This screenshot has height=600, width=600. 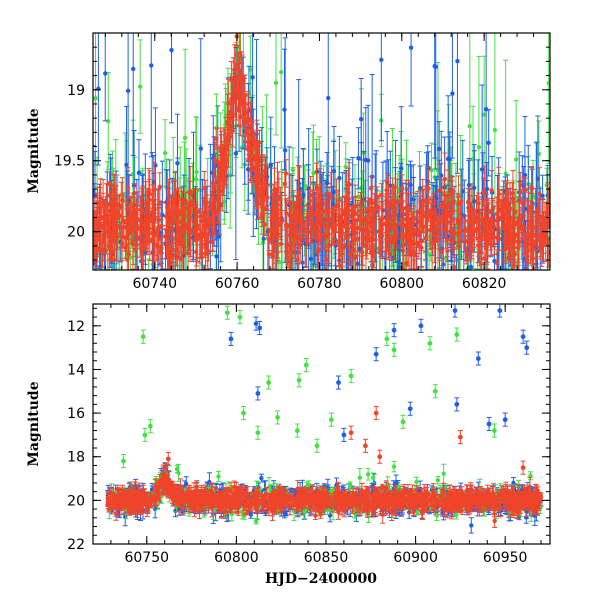 What do you see at coordinates (76, 370) in the screenshot?
I see `bottom-y-tick-label: 14` at bounding box center [76, 370].